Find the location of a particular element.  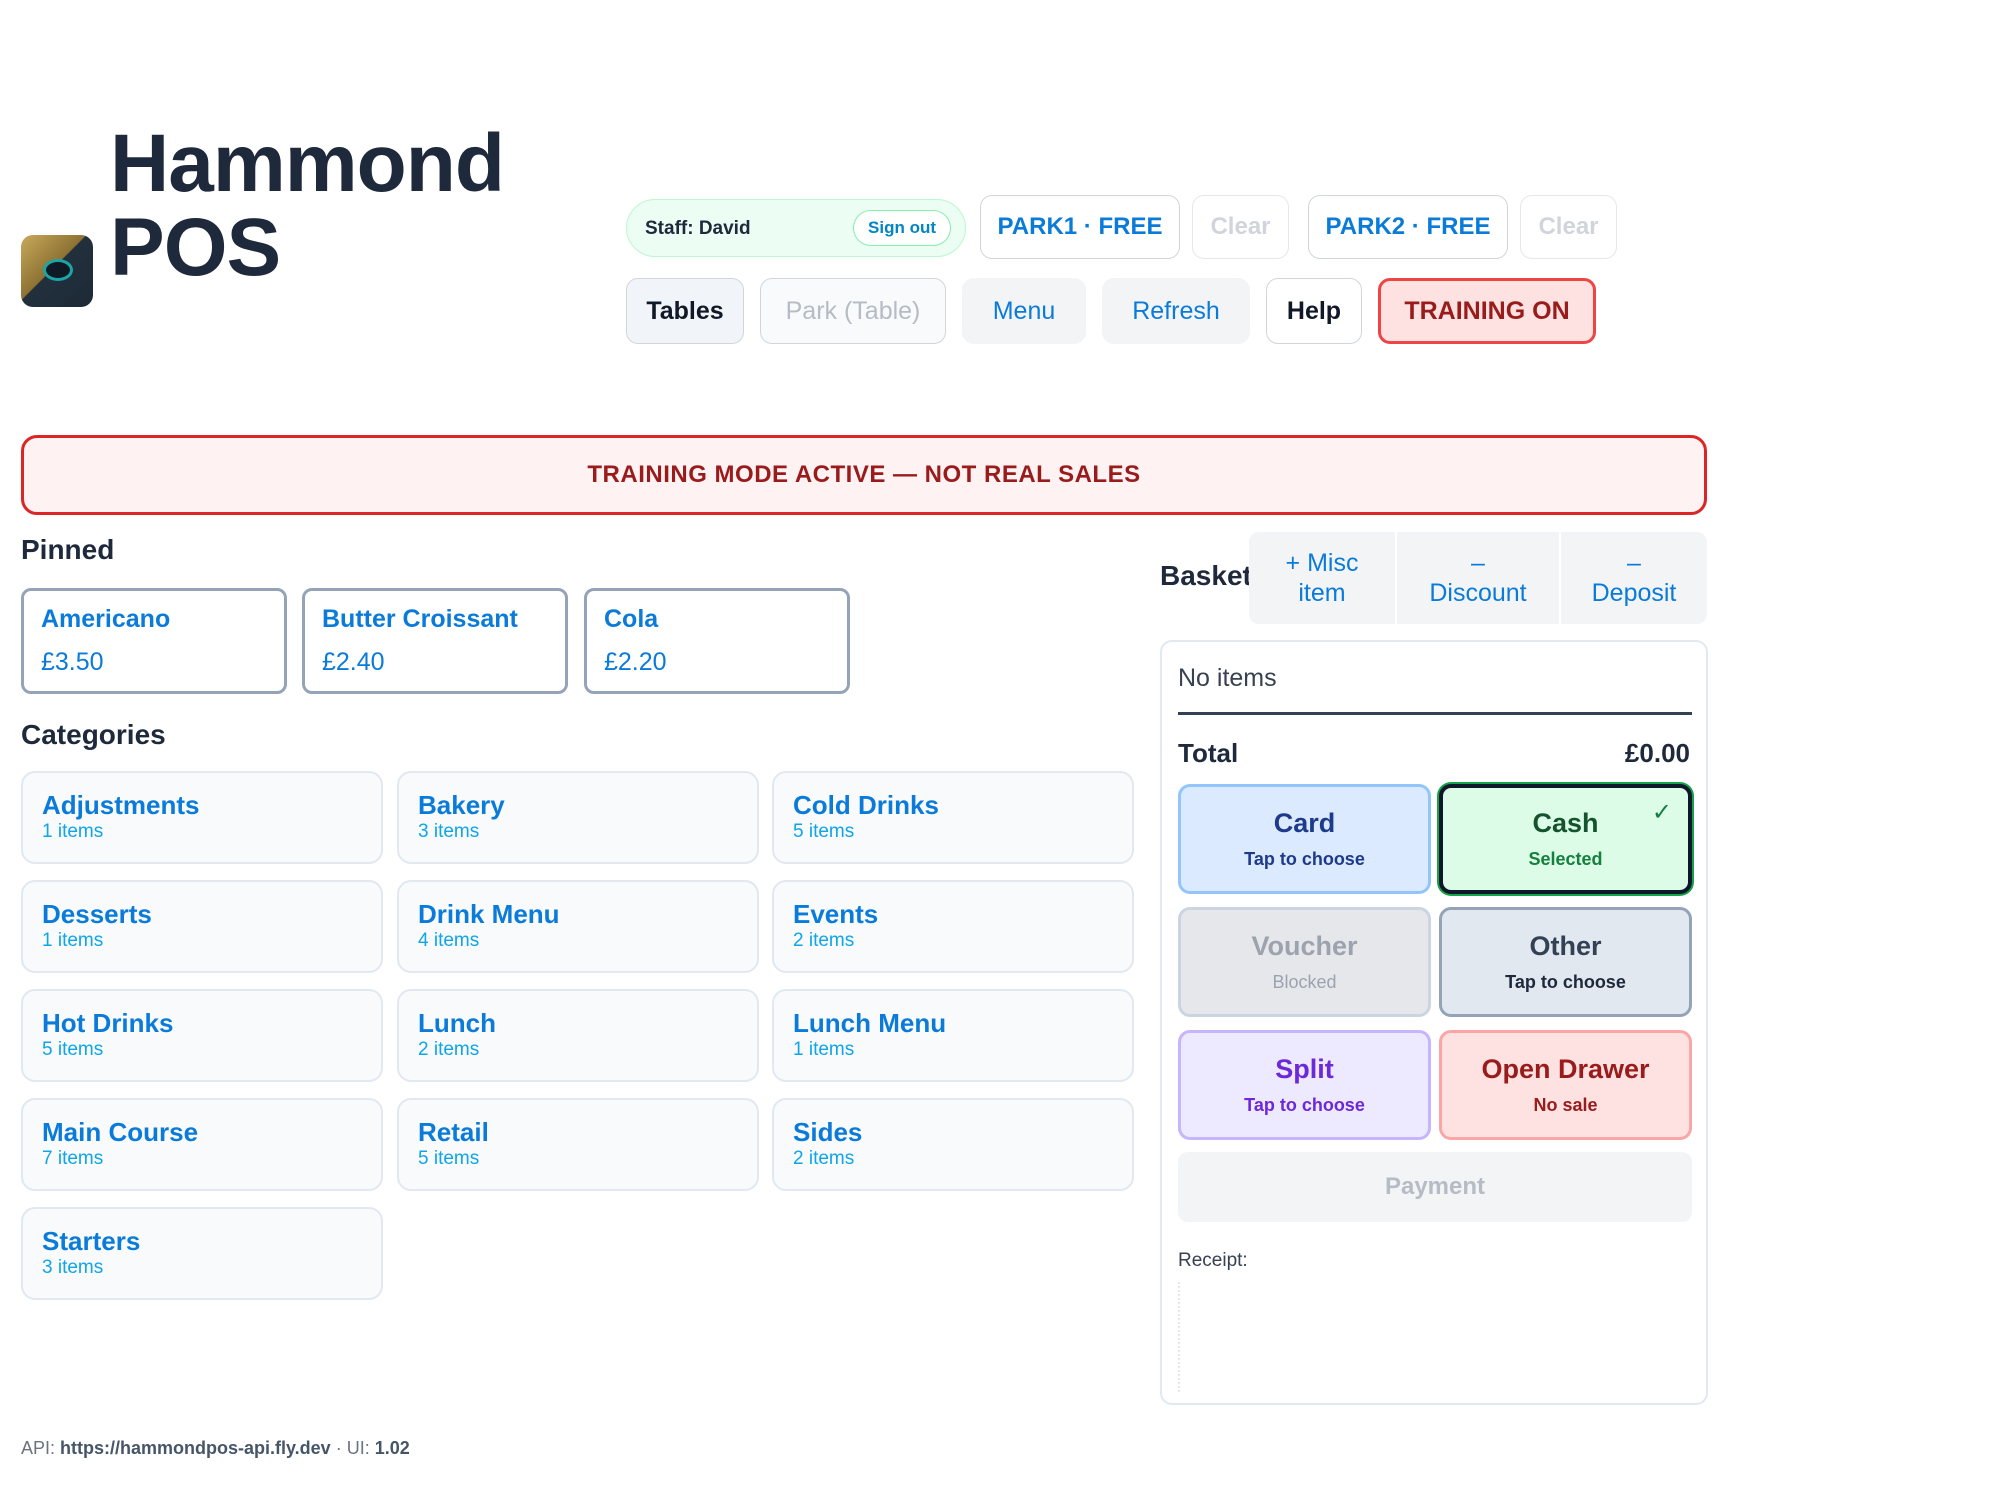

category-tile: Adjustments 1 items is located at coordinates (202, 817).